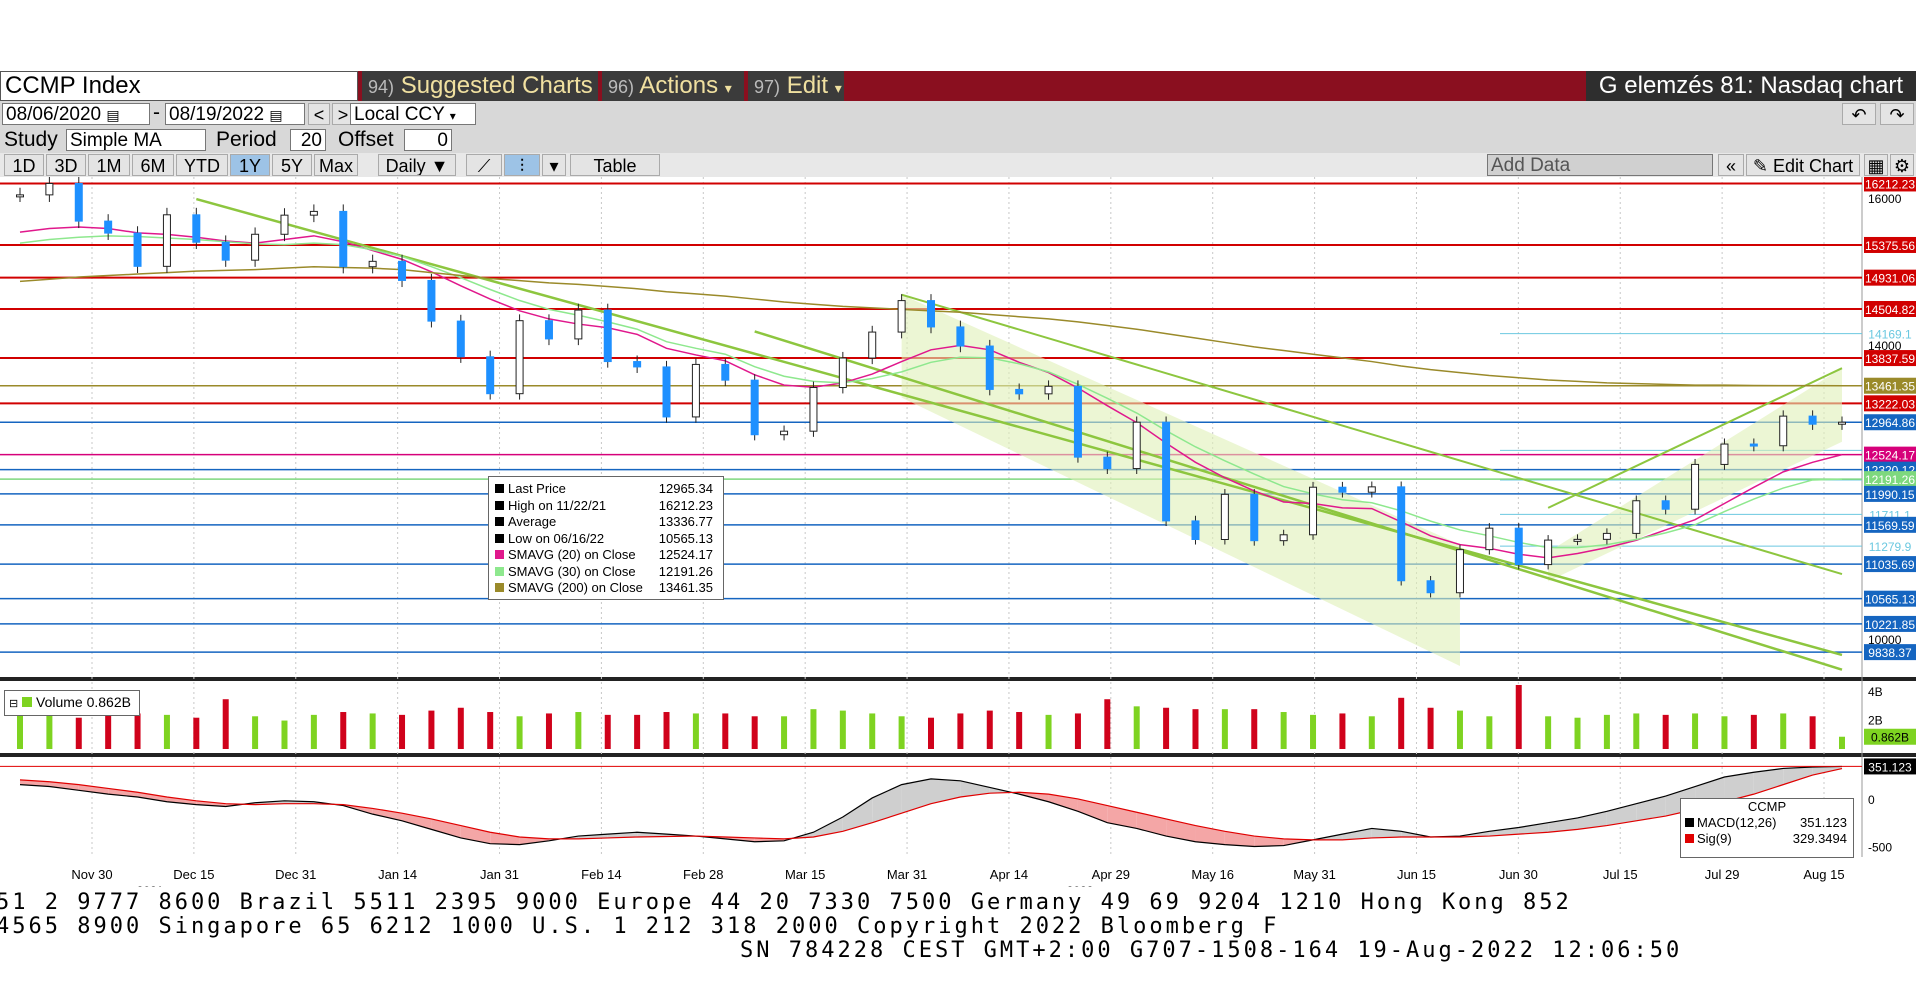 This screenshot has height=1002, width=1916. Describe the element at coordinates (615, 165) in the screenshot. I see `table-button: Table` at that location.